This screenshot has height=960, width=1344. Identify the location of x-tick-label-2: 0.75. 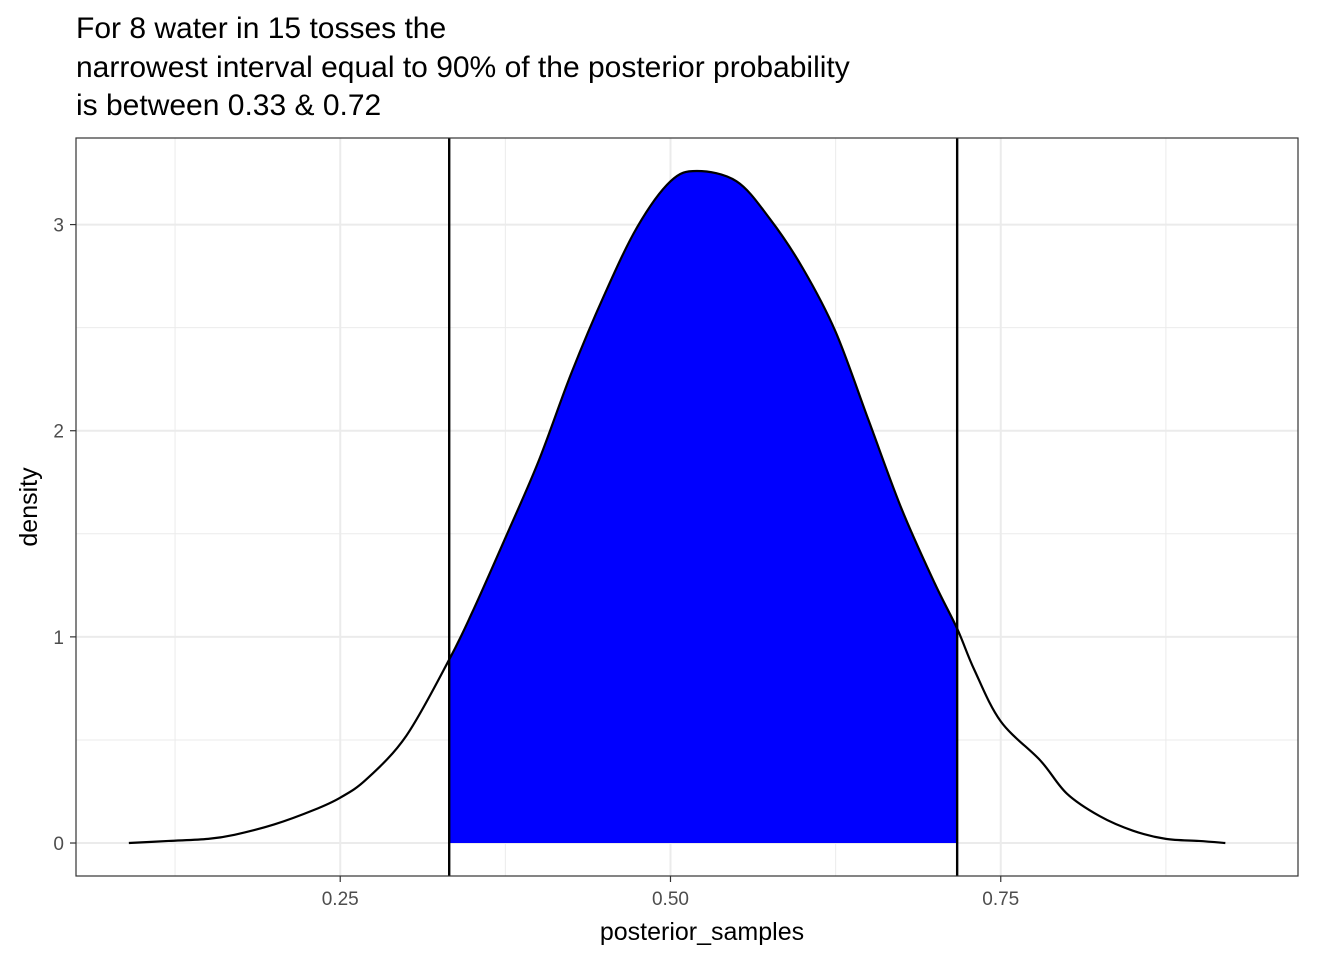
(1000, 899).